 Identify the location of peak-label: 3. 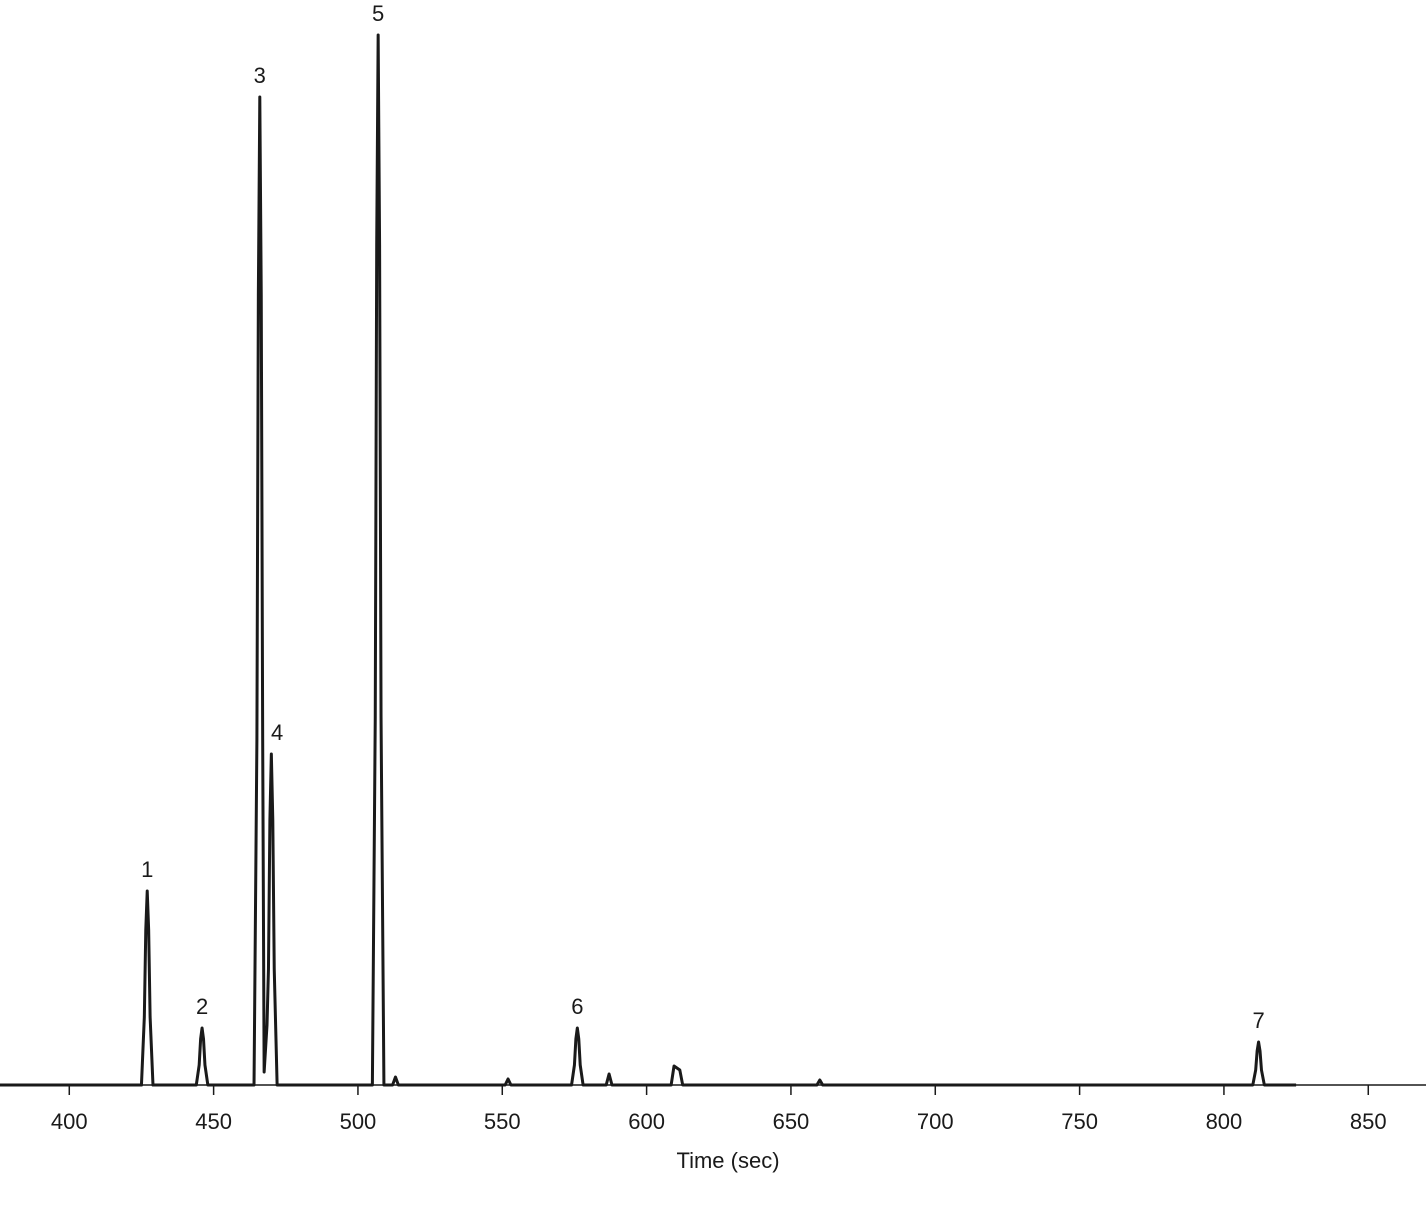
(260, 75).